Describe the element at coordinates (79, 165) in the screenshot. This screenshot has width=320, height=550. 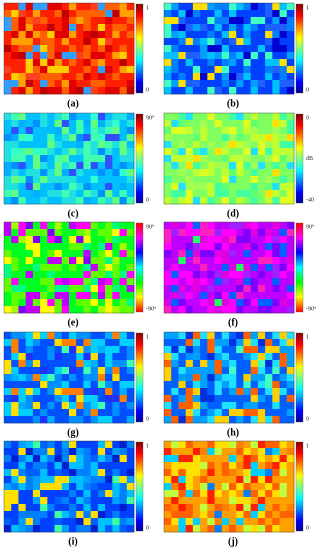
I see `panel: 90°0(c)` at that location.